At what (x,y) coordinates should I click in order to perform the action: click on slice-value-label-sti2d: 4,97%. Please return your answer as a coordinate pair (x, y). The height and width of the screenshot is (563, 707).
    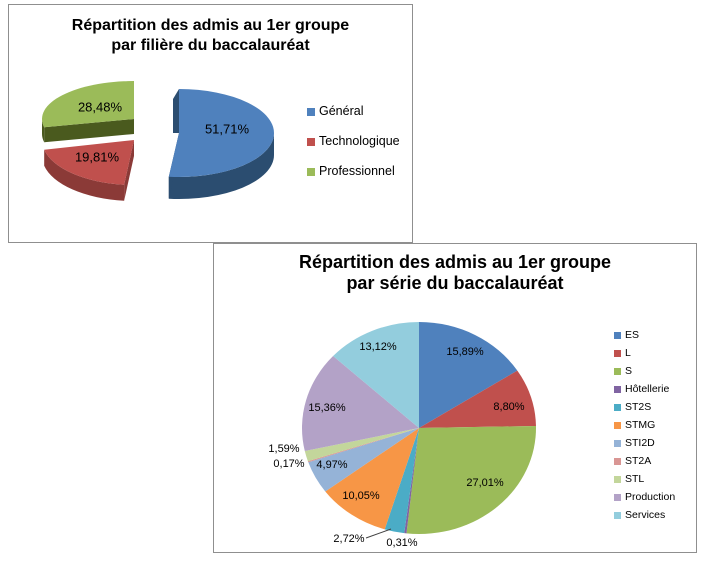
    Looking at the image, I should click on (331, 465).